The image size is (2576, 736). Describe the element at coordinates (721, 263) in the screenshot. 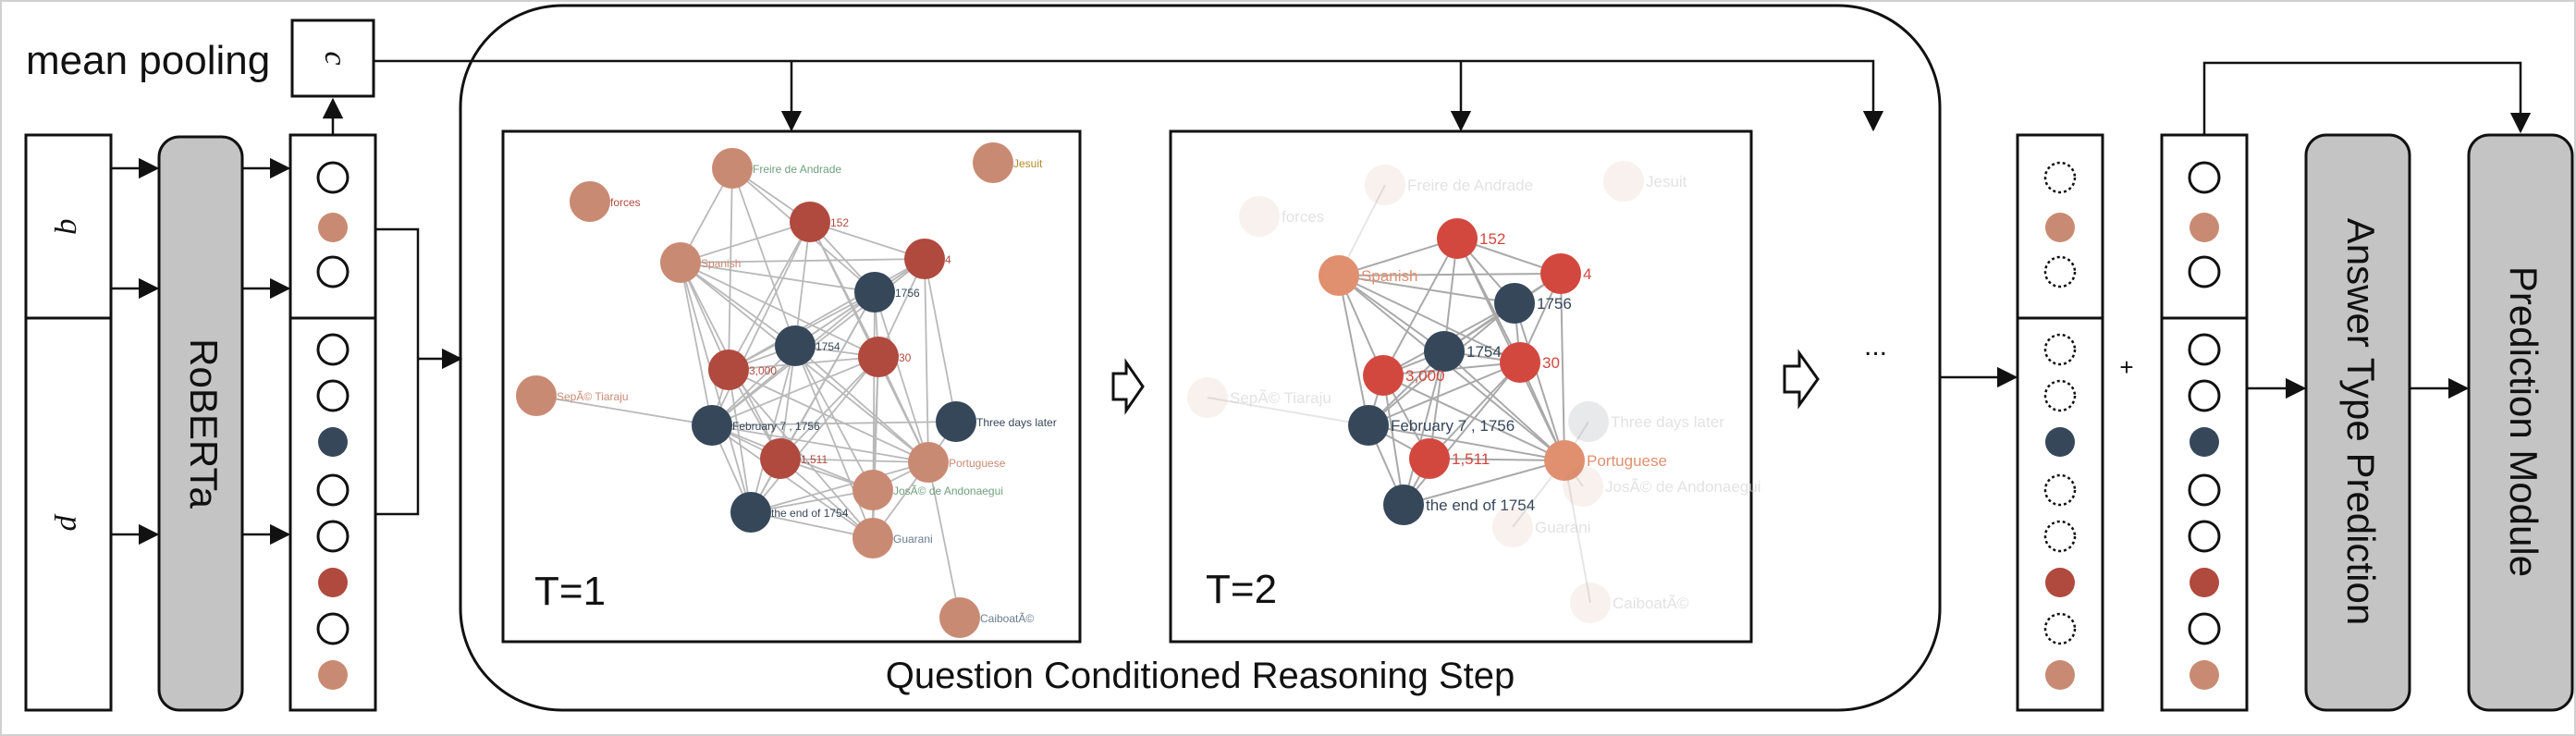

I see `graph-t1-node-label-spanish: Spanish` at that location.